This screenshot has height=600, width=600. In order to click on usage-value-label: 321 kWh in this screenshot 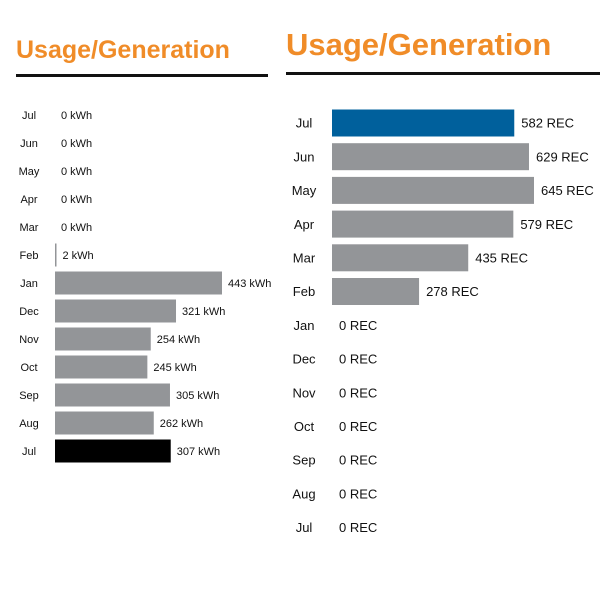, I will do `click(203, 312)`.